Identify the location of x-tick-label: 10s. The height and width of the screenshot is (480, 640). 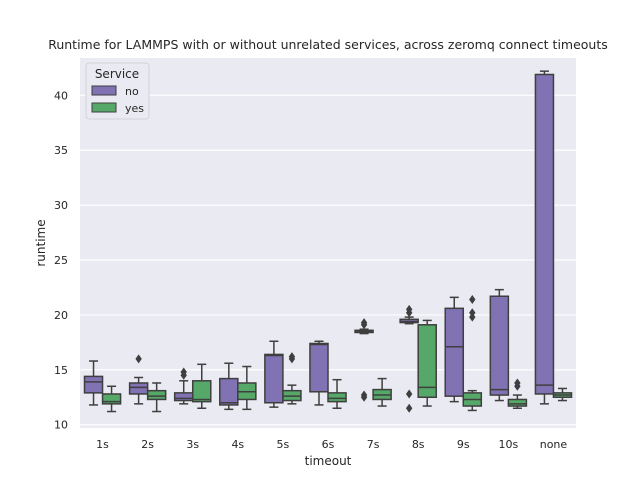
(508, 444).